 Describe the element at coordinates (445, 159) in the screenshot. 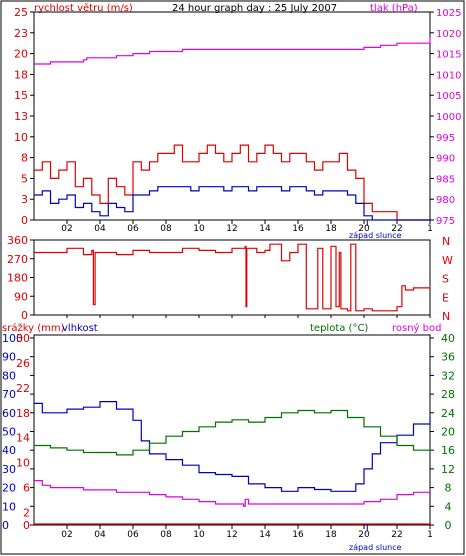

I see `pressure-y-tick-label: 990` at that location.